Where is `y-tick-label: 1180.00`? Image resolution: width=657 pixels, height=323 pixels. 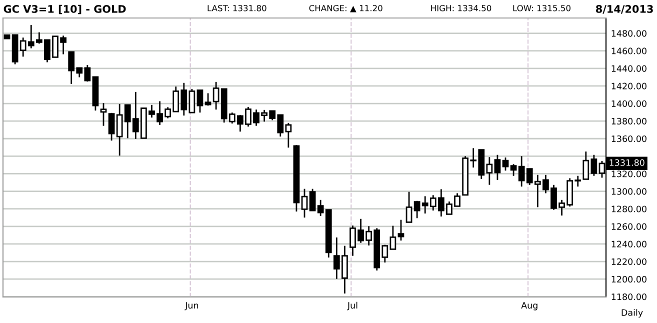
y-tick-label: 1180.00 is located at coordinates (629, 296).